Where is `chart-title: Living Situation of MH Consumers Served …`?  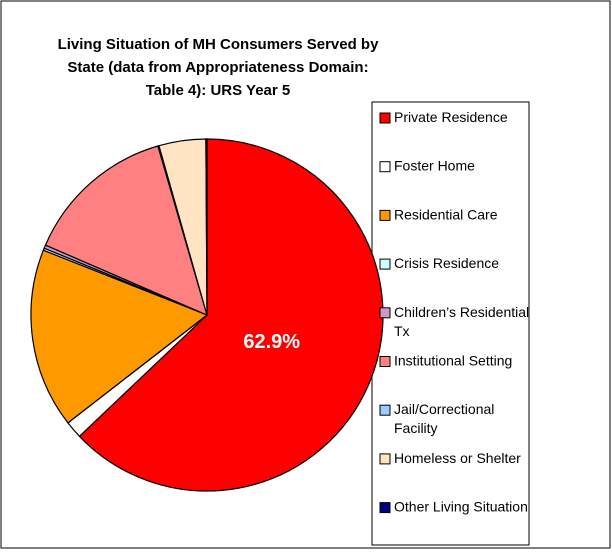
chart-title: Living Situation of MH Consumers Served … is located at coordinates (219, 67).